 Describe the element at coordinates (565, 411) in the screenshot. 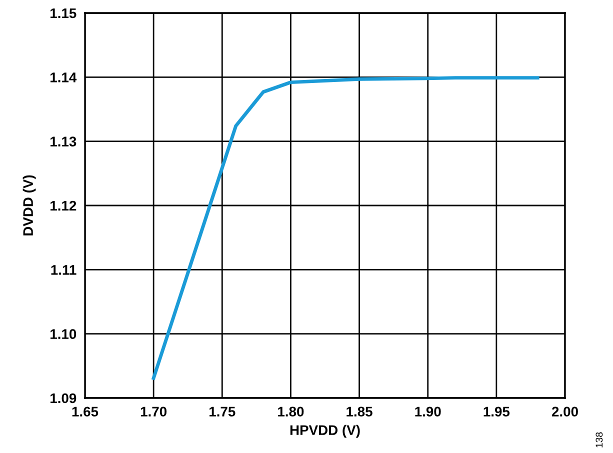

I see `x-tick-label: 2.00` at that location.